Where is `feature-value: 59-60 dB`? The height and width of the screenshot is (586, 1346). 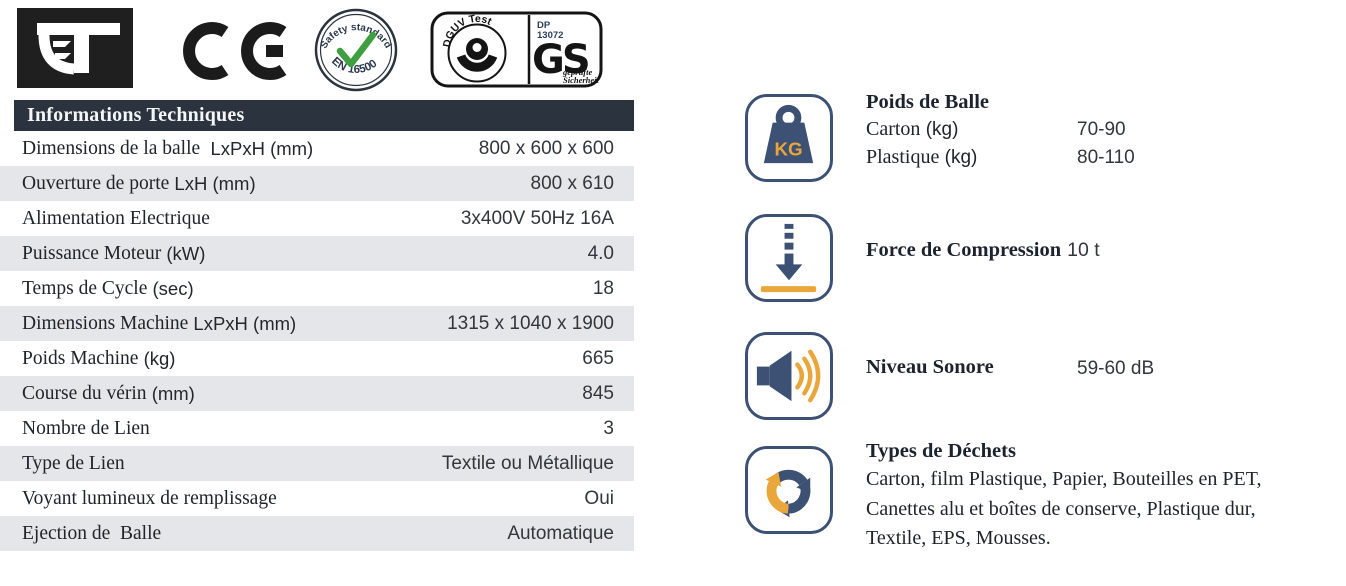 feature-value: 59-60 dB is located at coordinates (1116, 368).